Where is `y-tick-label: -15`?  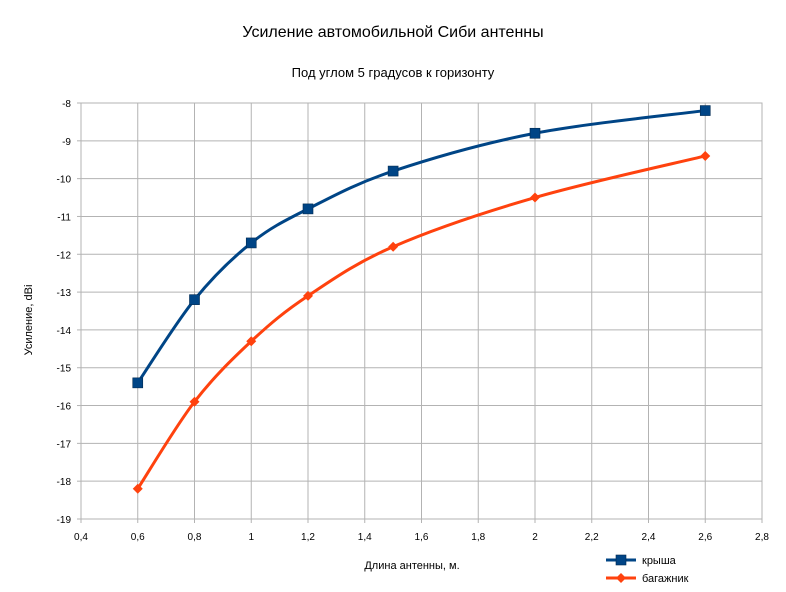
y-tick-label: -15 is located at coordinates (64, 369).